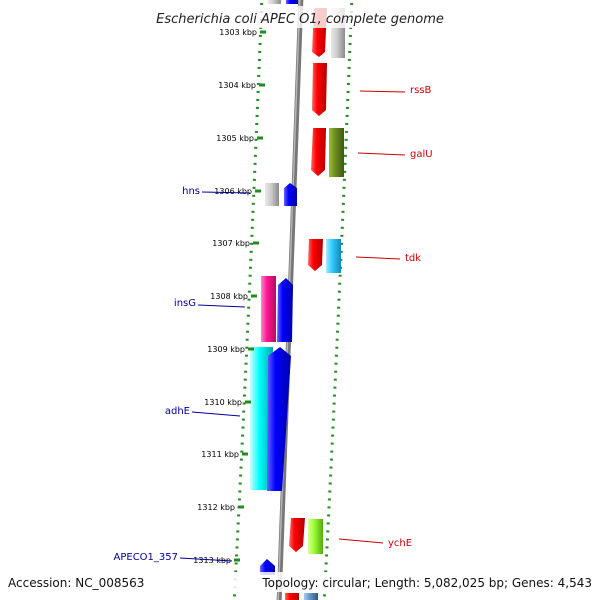 The image size is (600, 600). What do you see at coordinates (76, 583) in the screenshot?
I see `accession-text: Accession: NC_008563` at bounding box center [76, 583].